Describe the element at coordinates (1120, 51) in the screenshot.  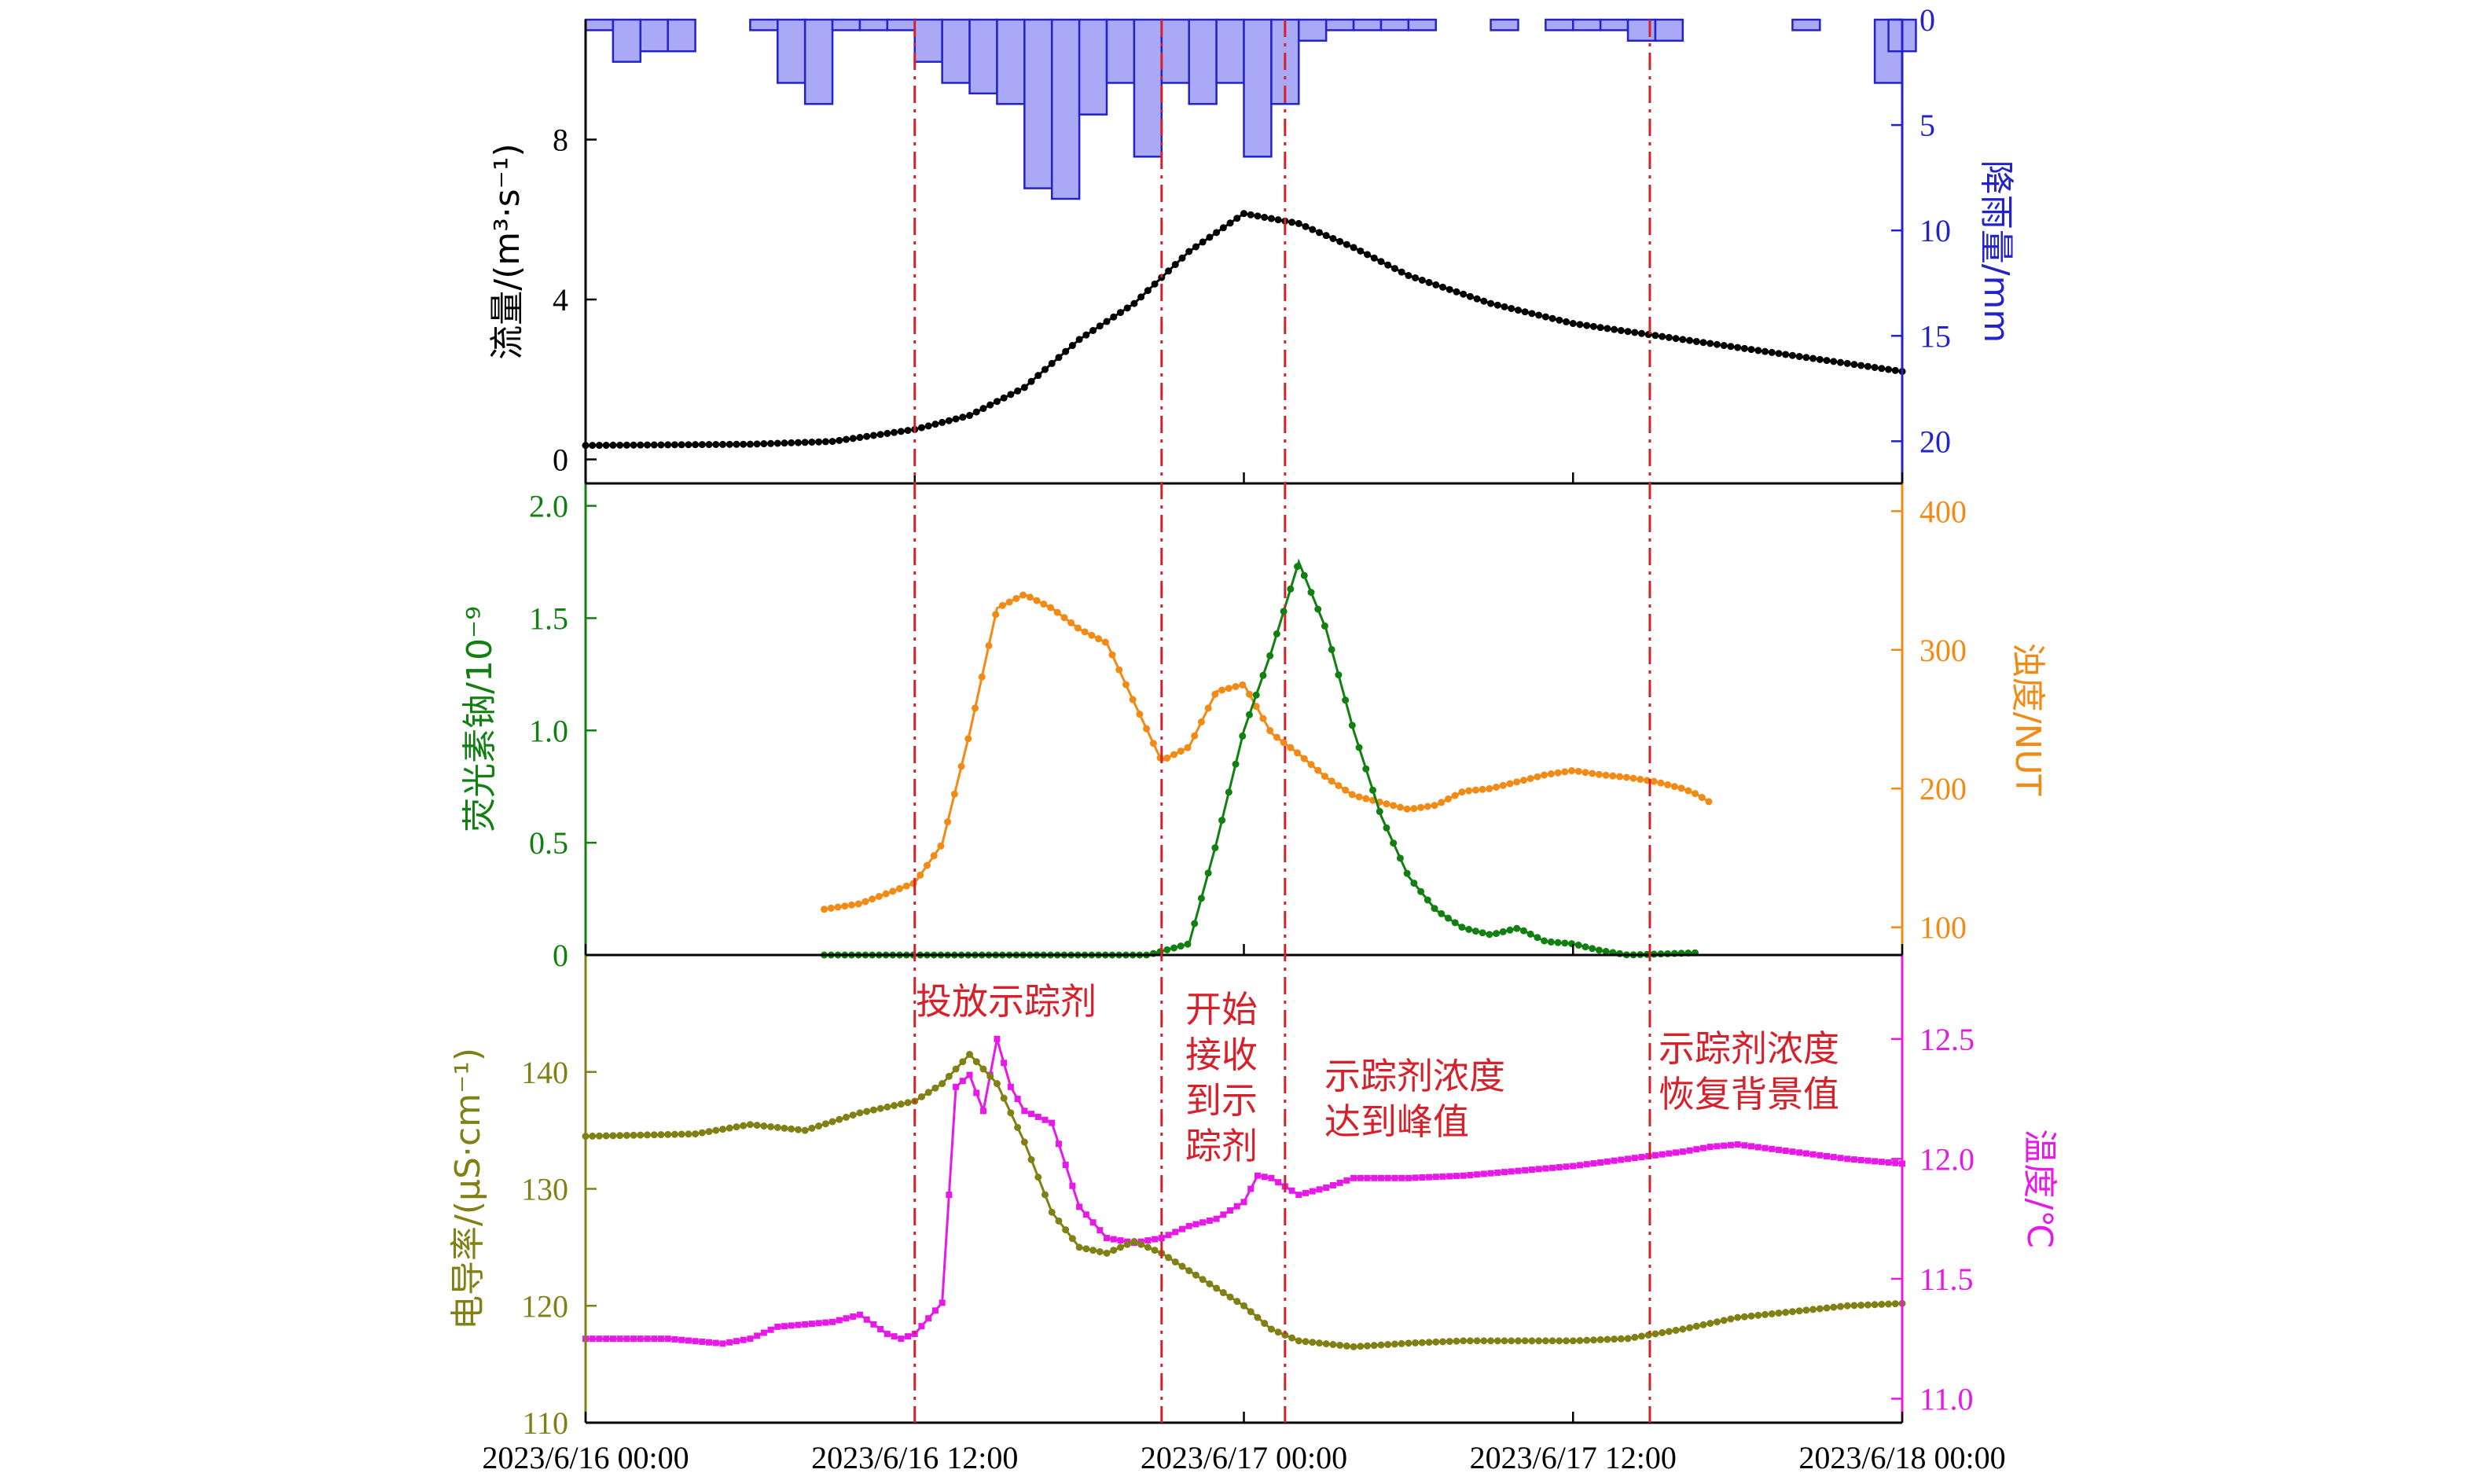
I see `rain-bar` at that location.